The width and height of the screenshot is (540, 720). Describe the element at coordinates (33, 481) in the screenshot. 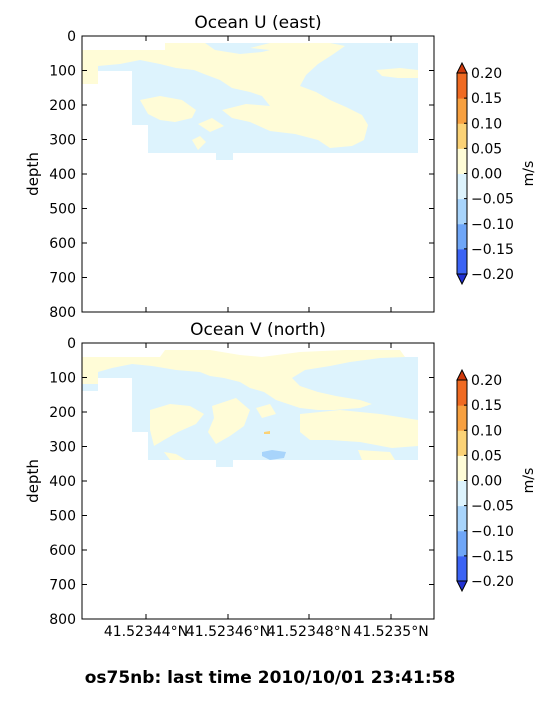

I see `y-axis-label-ocean-v: depth` at that location.